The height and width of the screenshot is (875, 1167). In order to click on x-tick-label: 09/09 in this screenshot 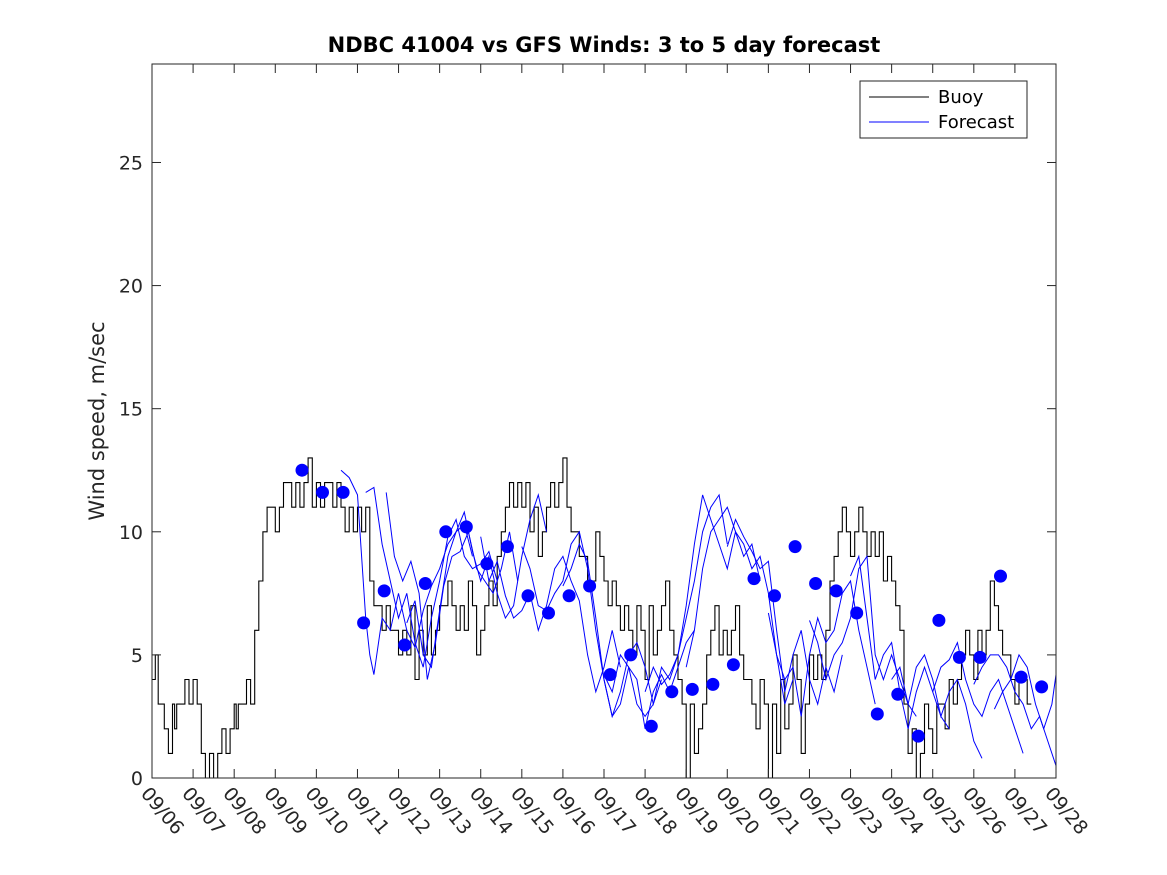, I will do `click(285, 811)`.